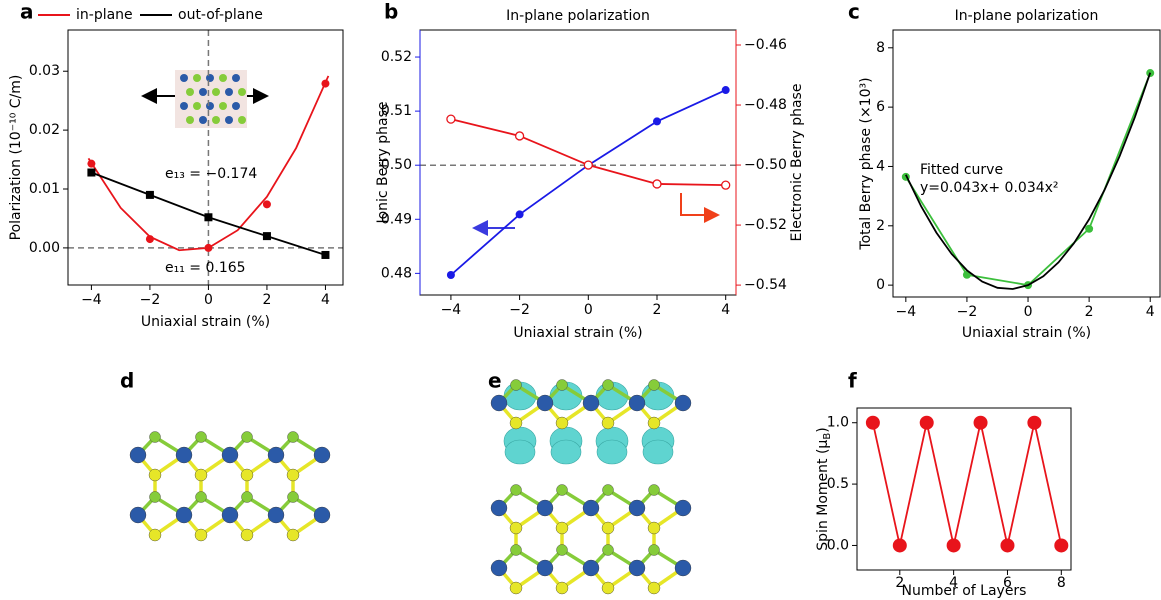  What do you see at coordinates (27, 12) in the screenshot?
I see `panel-label: a` at bounding box center [27, 12].